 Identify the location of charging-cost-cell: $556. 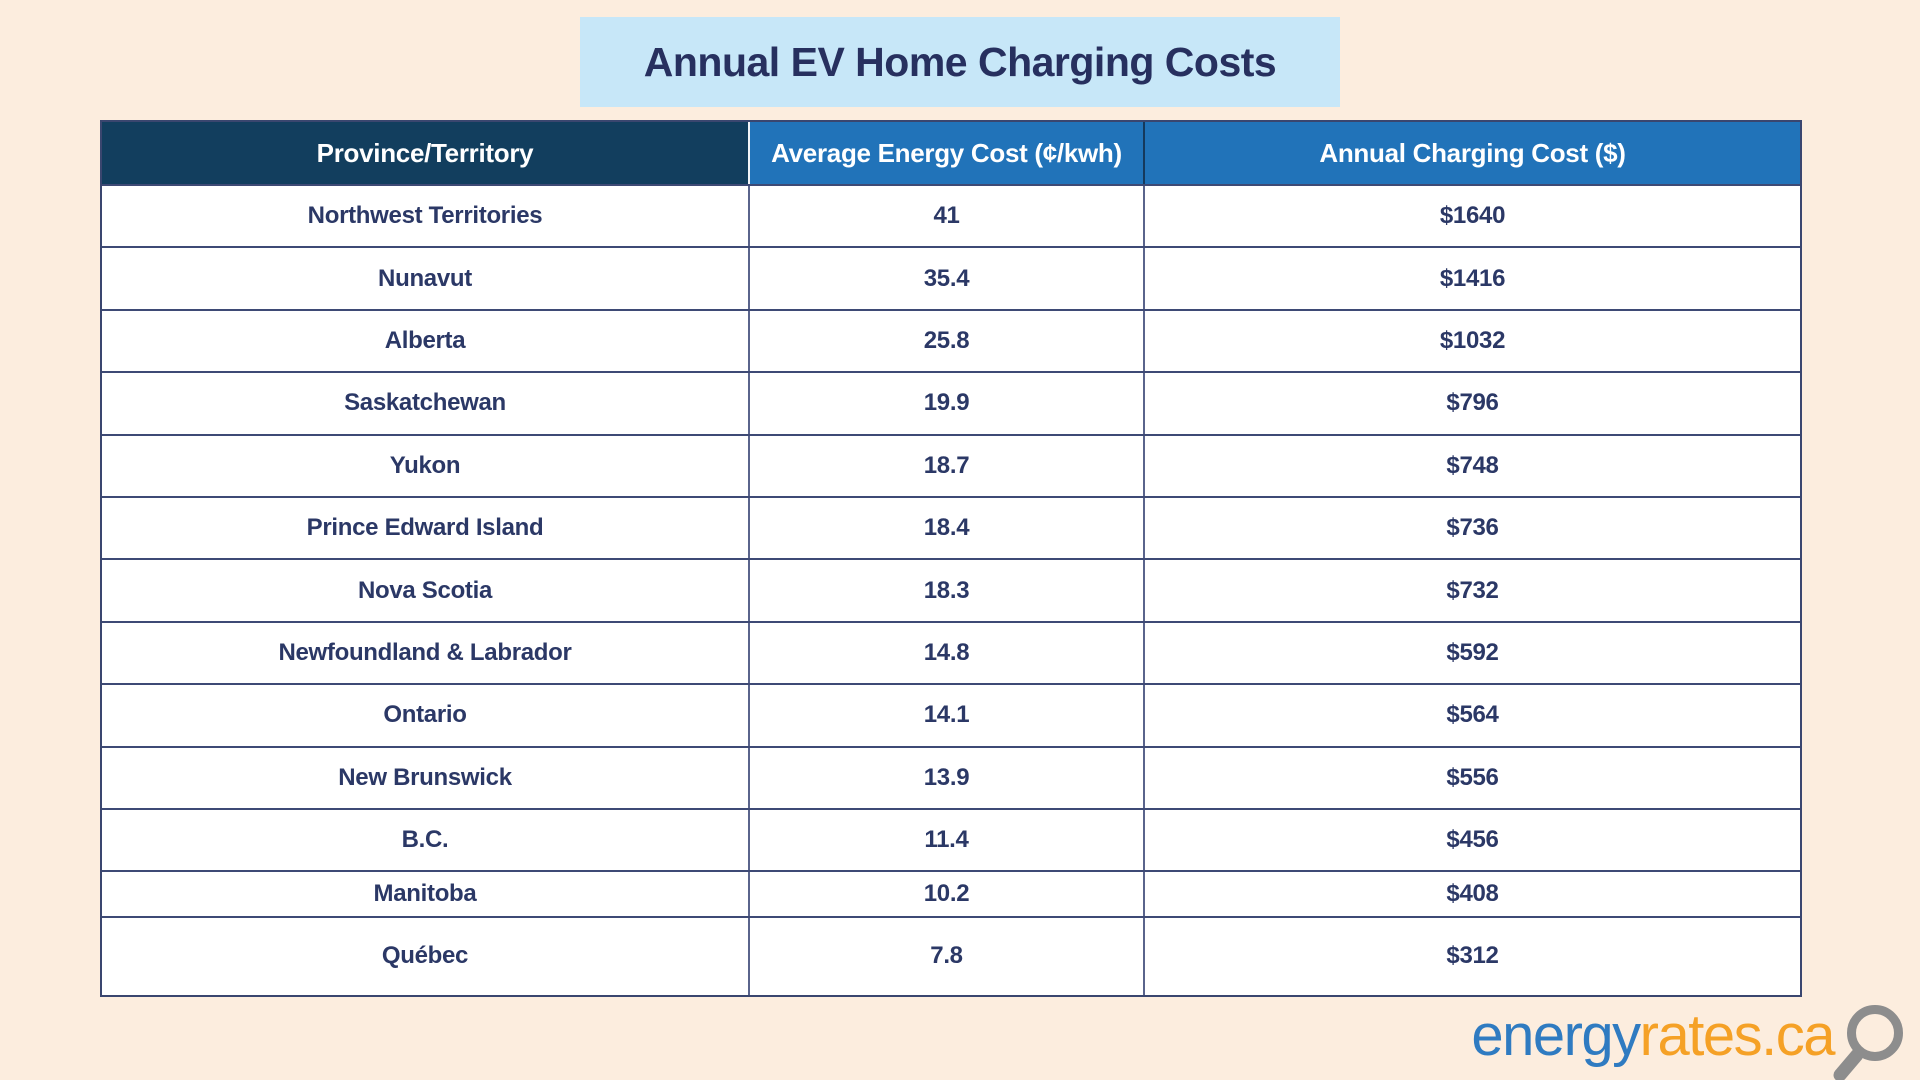
(1471, 777).